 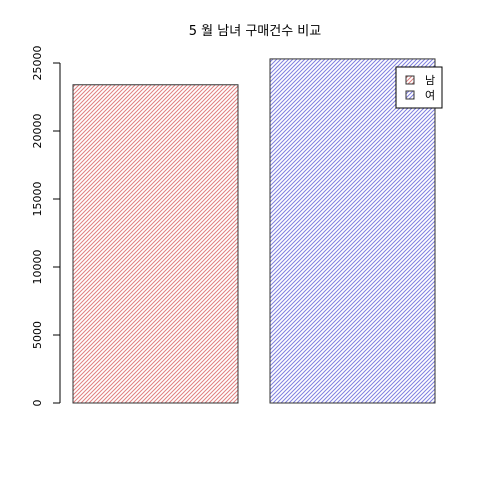 I want to click on legend-box, so click(x=419, y=87).